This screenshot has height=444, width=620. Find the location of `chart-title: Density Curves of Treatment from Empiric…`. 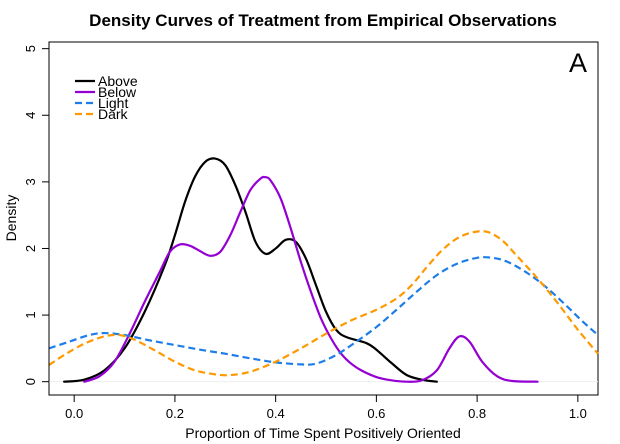

chart-title: Density Curves of Treatment from Empiric… is located at coordinates (323, 20).